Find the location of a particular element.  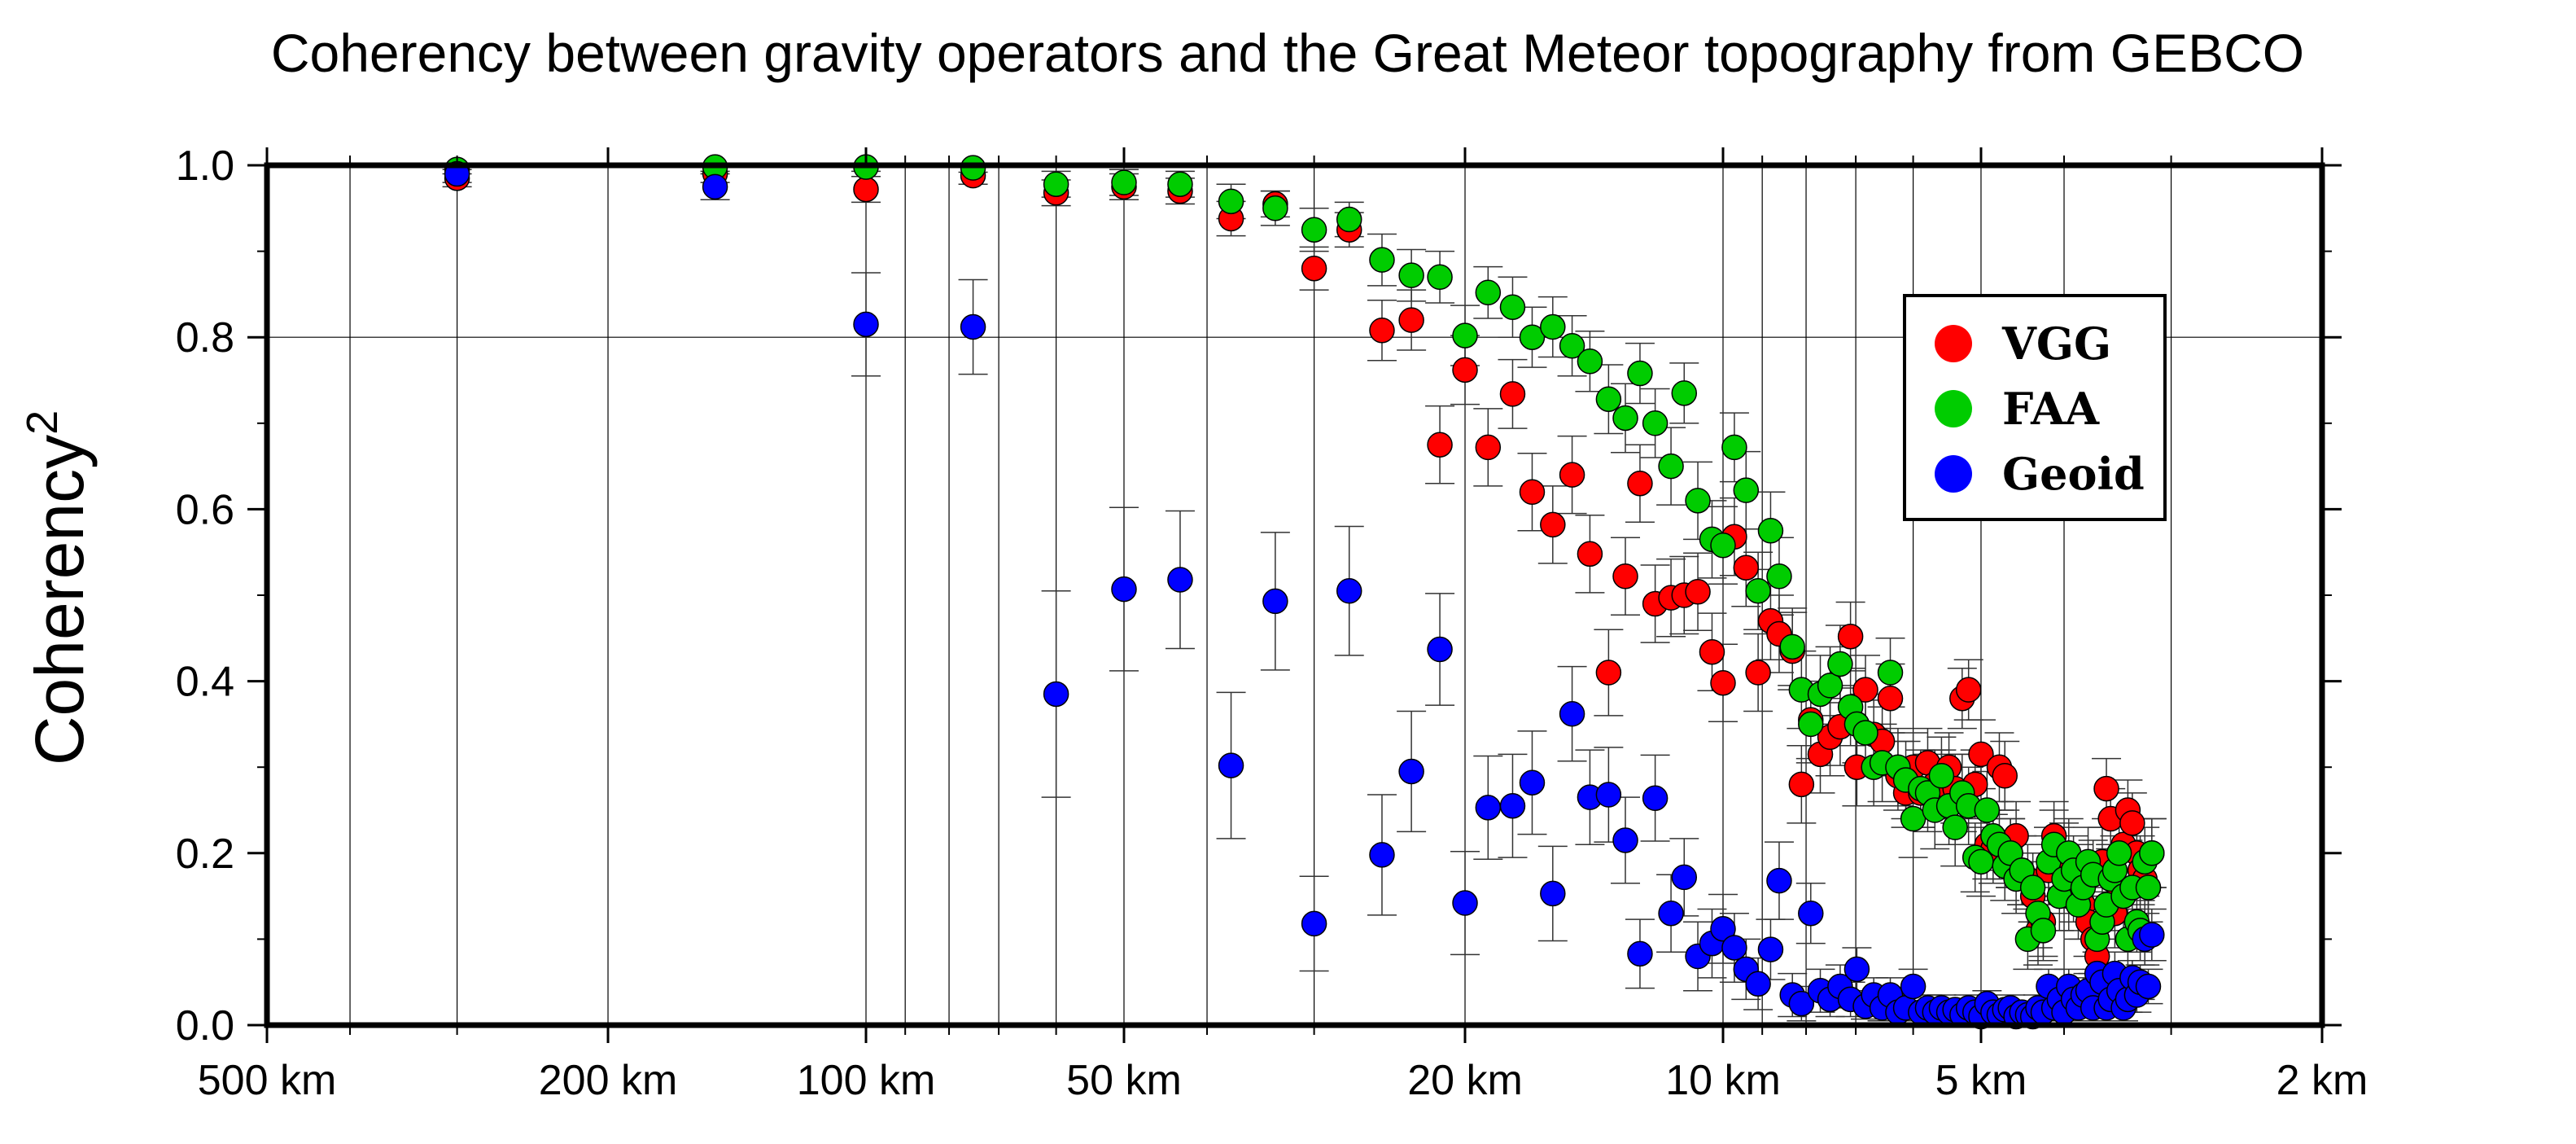

y-axis-label-main: Coherency is located at coordinates (59, 600).